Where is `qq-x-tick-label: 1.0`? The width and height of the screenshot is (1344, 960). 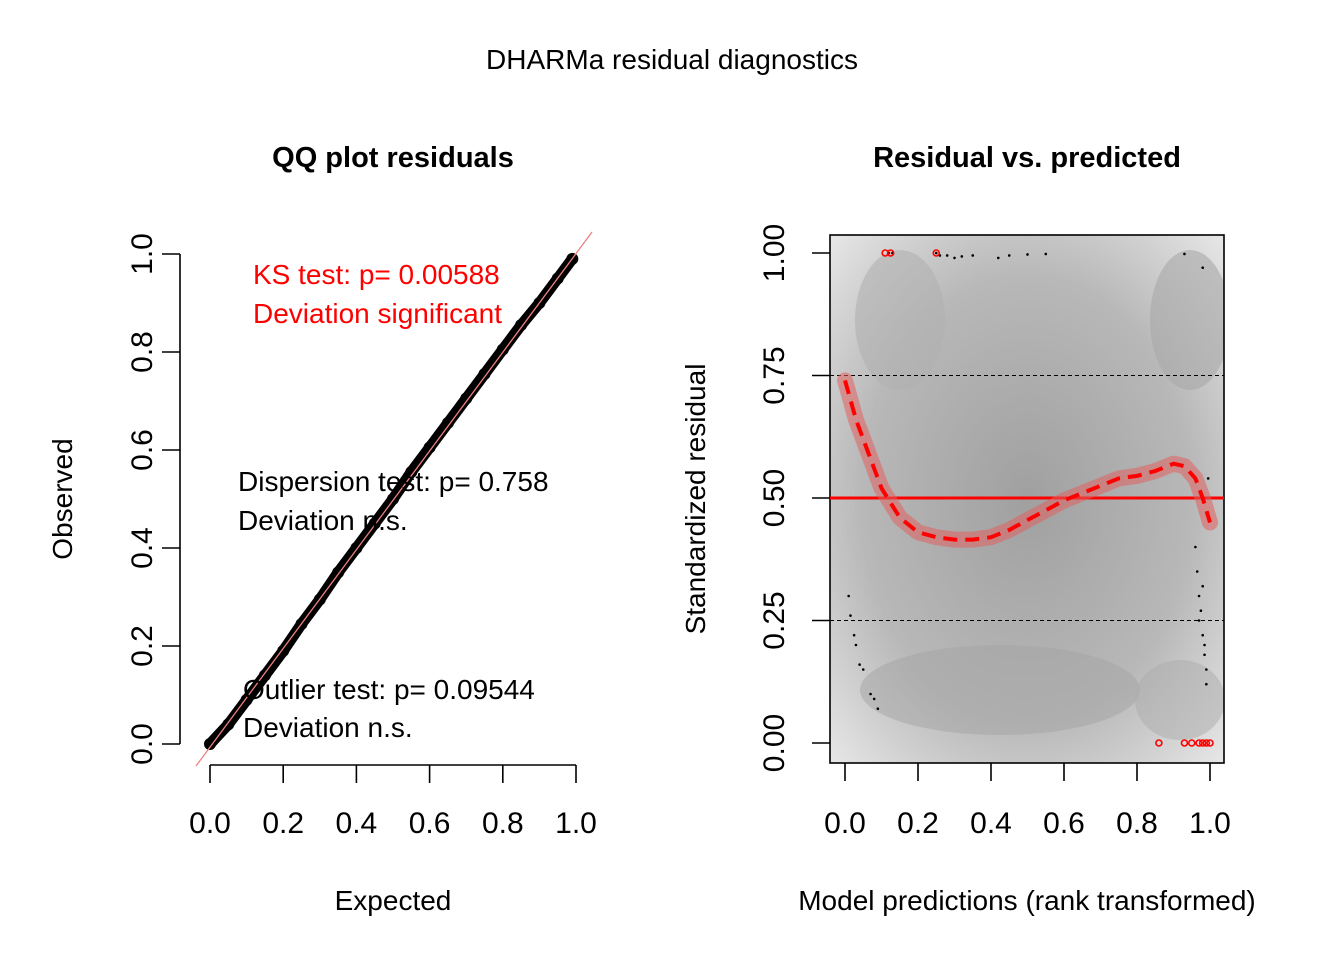 qq-x-tick-label: 1.0 is located at coordinates (576, 823).